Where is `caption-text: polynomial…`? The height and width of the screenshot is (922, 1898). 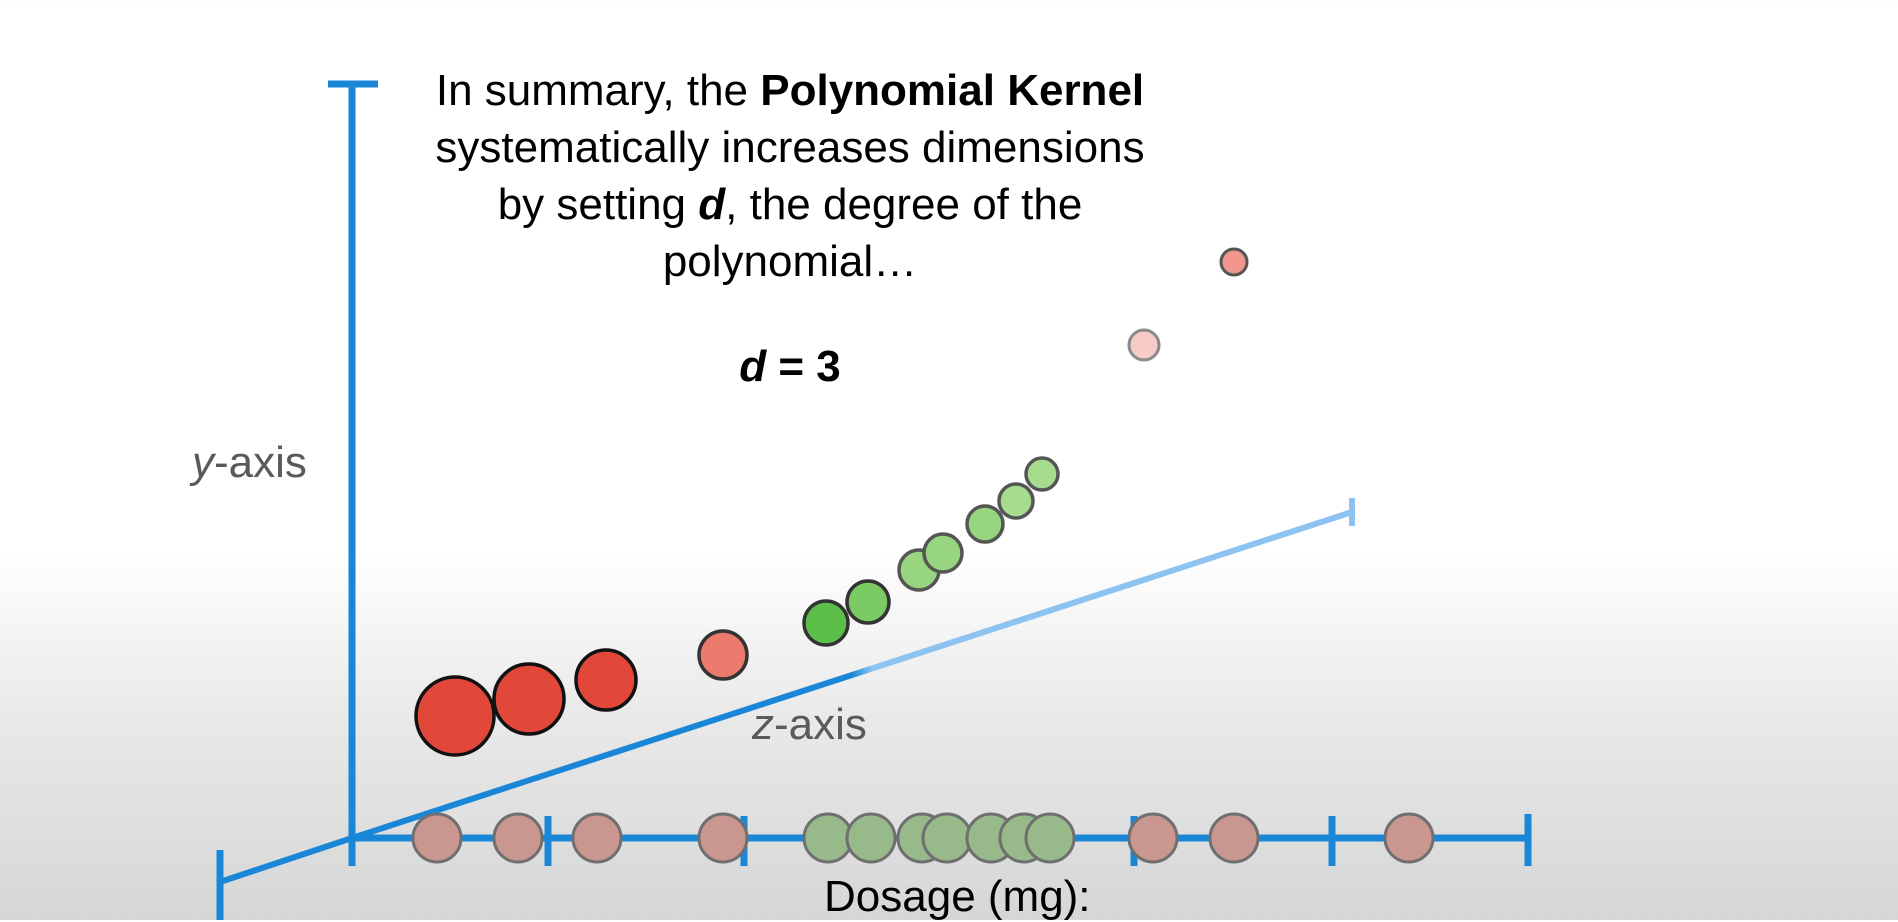
caption-text: polynomial… is located at coordinates (790, 261).